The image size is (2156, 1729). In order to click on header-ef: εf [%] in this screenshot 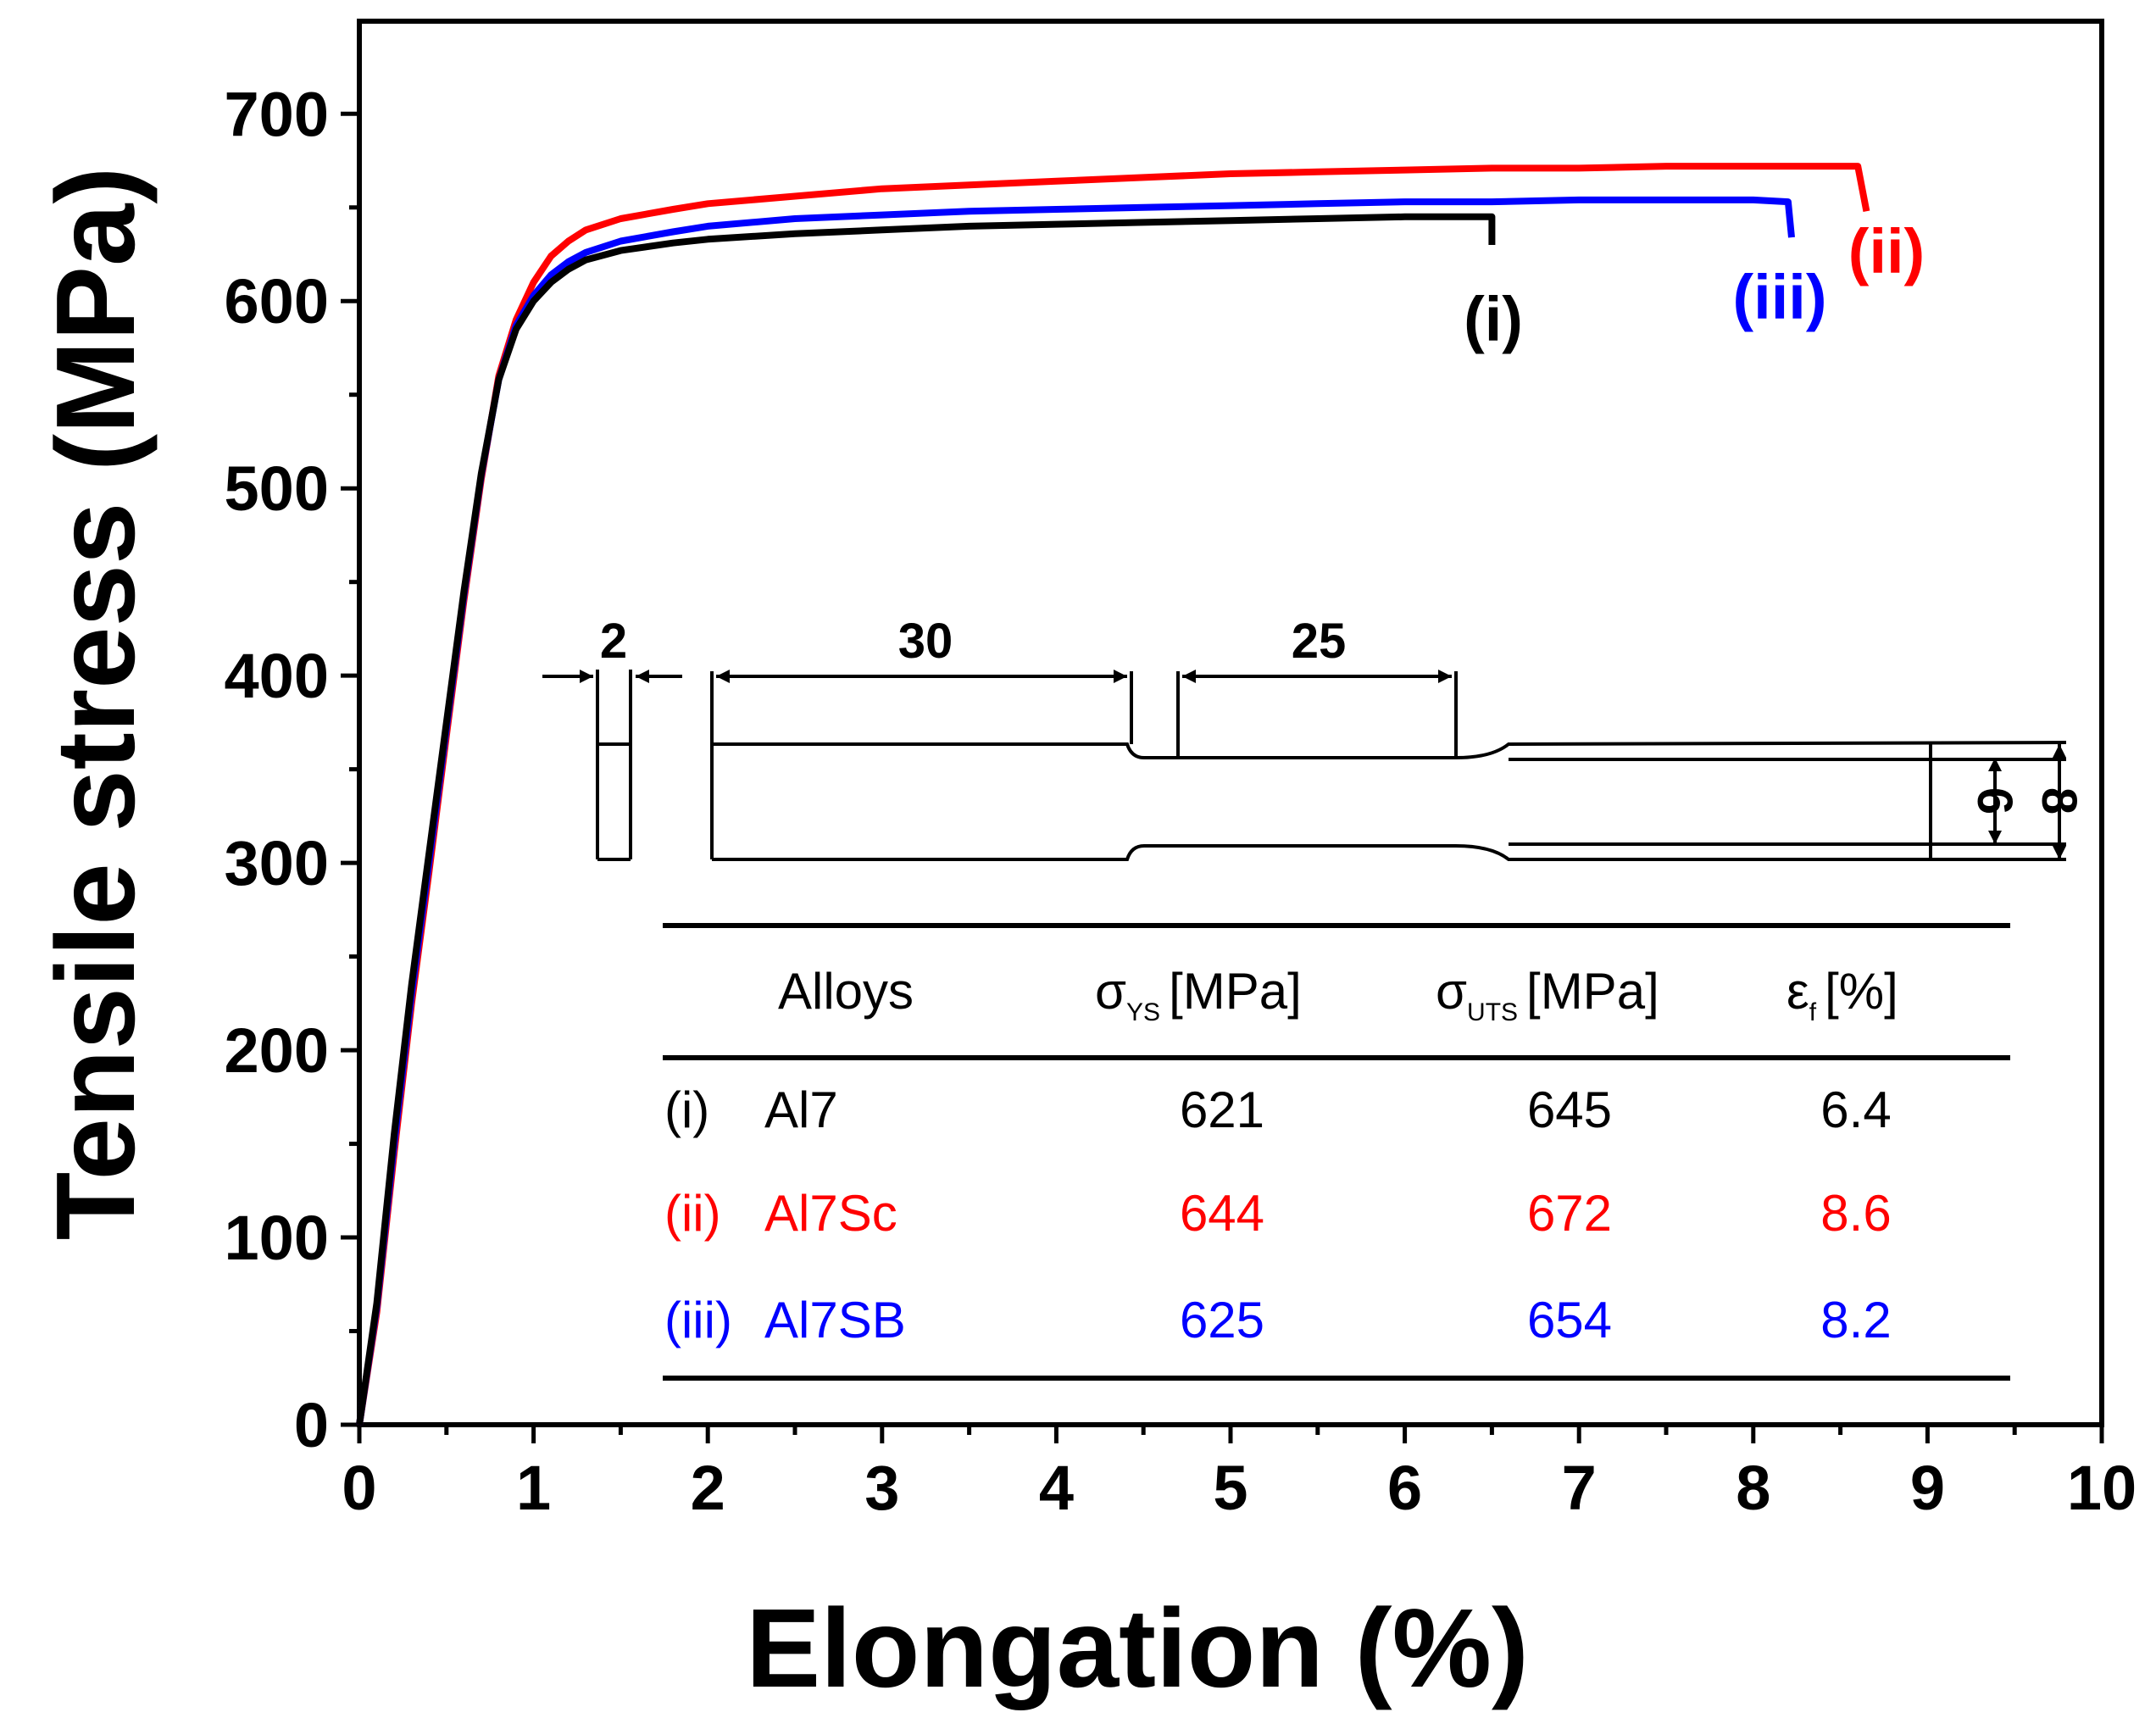, I will do `click(1842, 994)`.